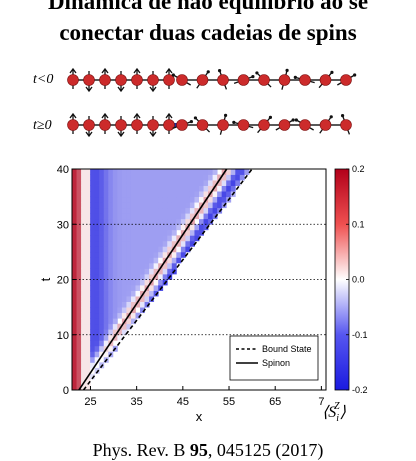  I want to click on y-tick-label: 40, so click(63, 170).